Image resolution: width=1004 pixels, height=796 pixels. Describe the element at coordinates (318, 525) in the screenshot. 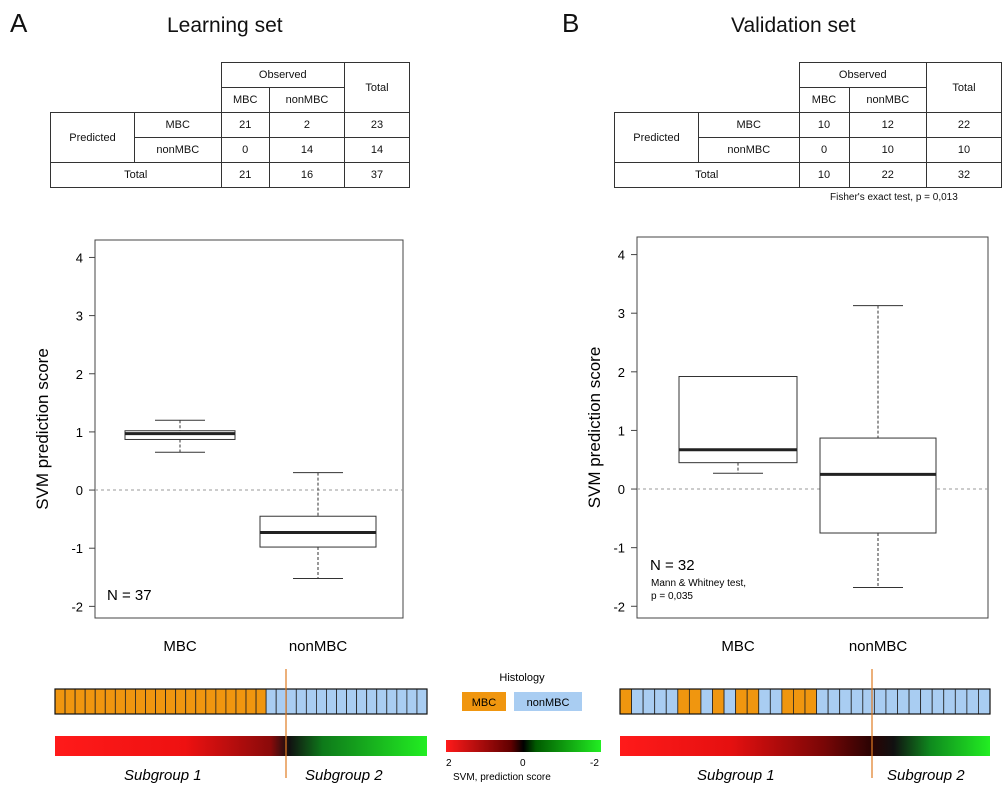

I see `box-nonmbc` at that location.